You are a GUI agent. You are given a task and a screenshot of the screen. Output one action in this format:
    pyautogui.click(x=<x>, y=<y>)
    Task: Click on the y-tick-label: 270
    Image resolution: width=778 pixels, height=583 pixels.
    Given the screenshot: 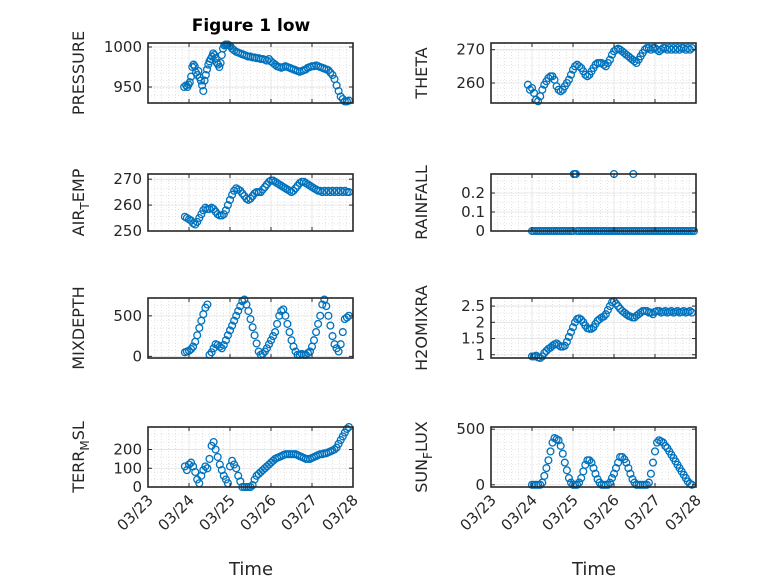 What is the action you would take?
    pyautogui.click(x=470, y=50)
    